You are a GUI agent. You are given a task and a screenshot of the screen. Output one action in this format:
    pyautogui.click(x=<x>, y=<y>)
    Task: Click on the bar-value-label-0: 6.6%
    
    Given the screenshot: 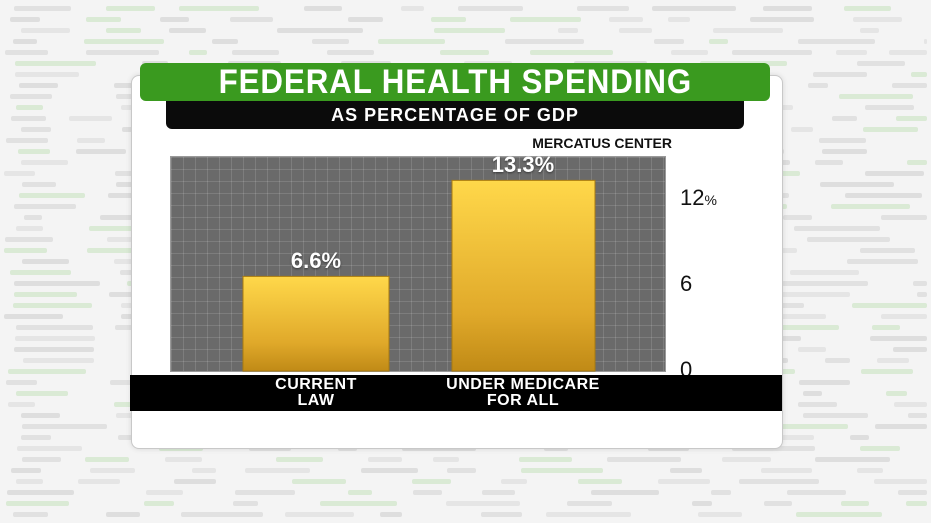 What is the action you would take?
    pyautogui.click(x=316, y=261)
    